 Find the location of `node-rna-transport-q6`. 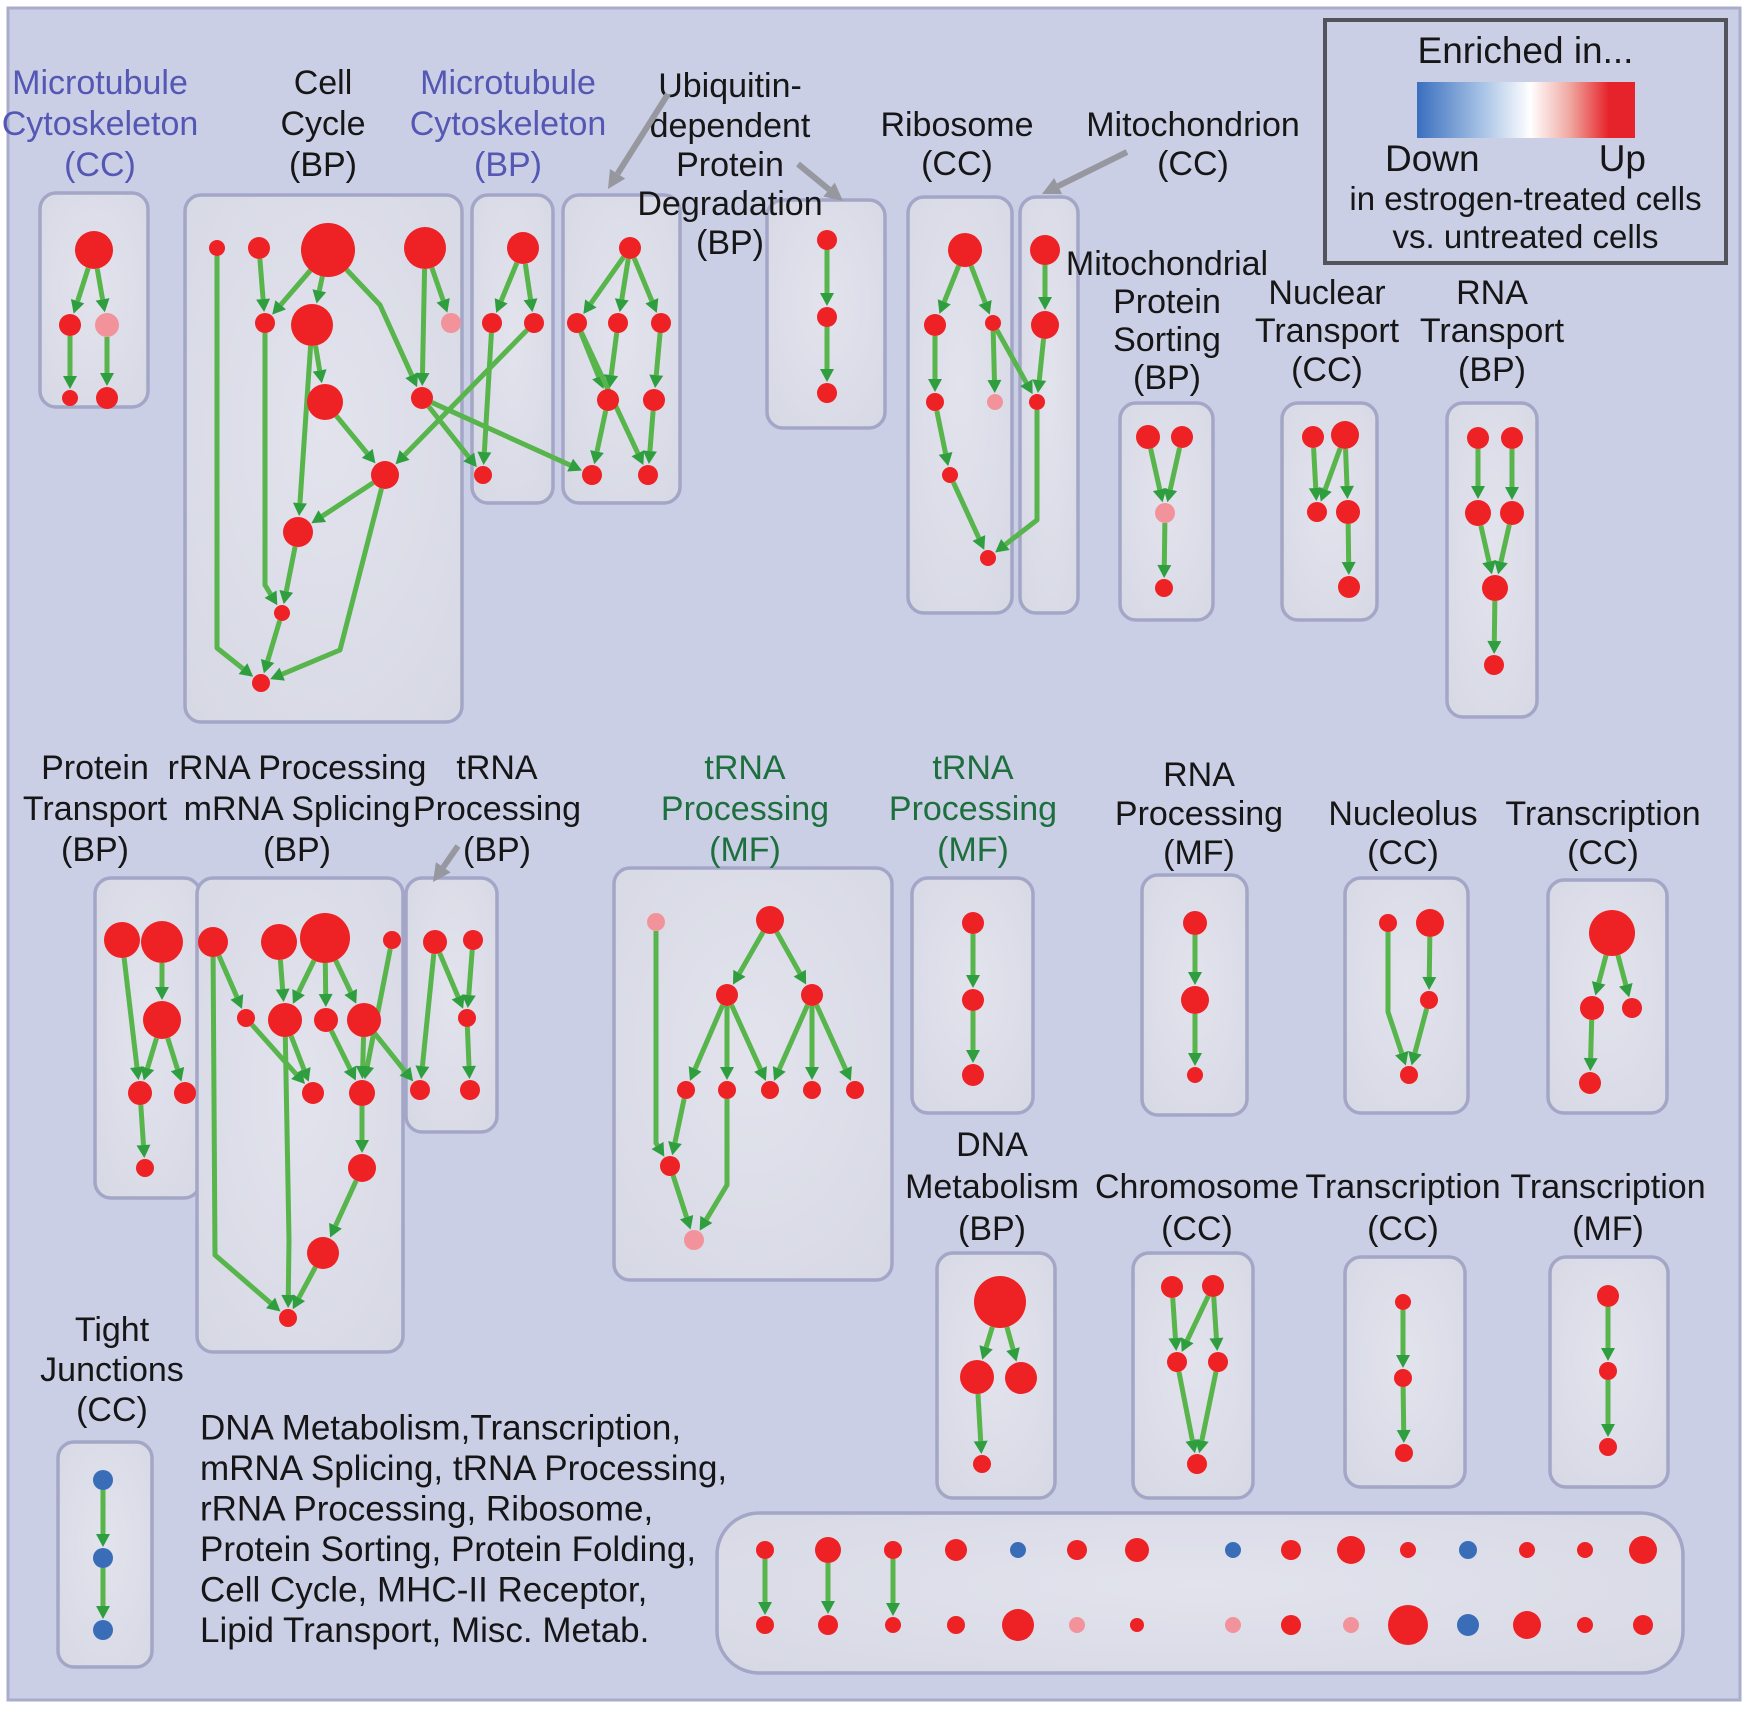

node-rna-transport-q6 is located at coordinates (1494, 665).